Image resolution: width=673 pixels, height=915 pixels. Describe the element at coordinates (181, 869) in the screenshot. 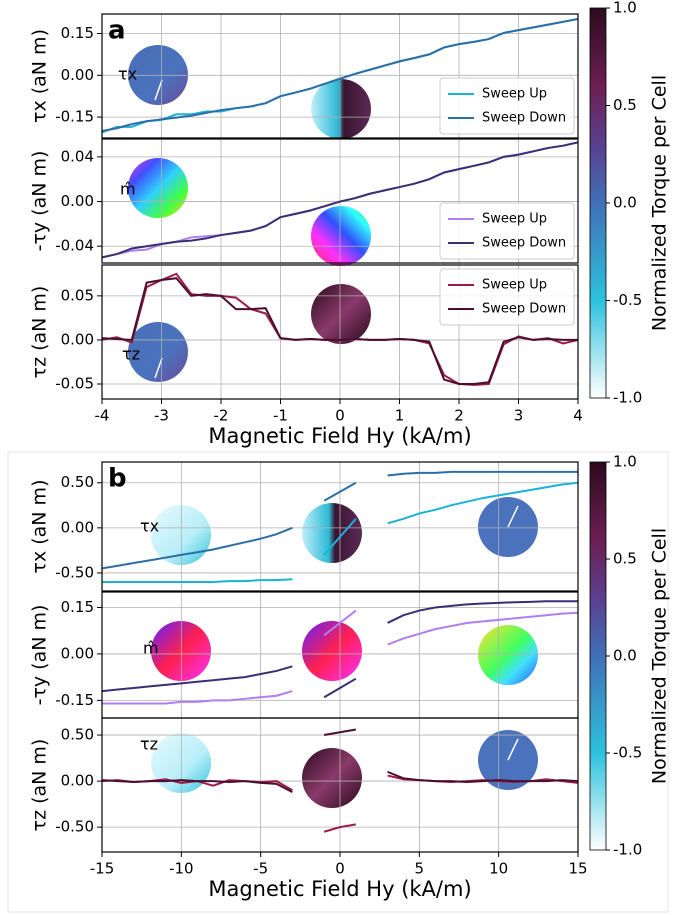

I see `x-tick-label: -10` at that location.